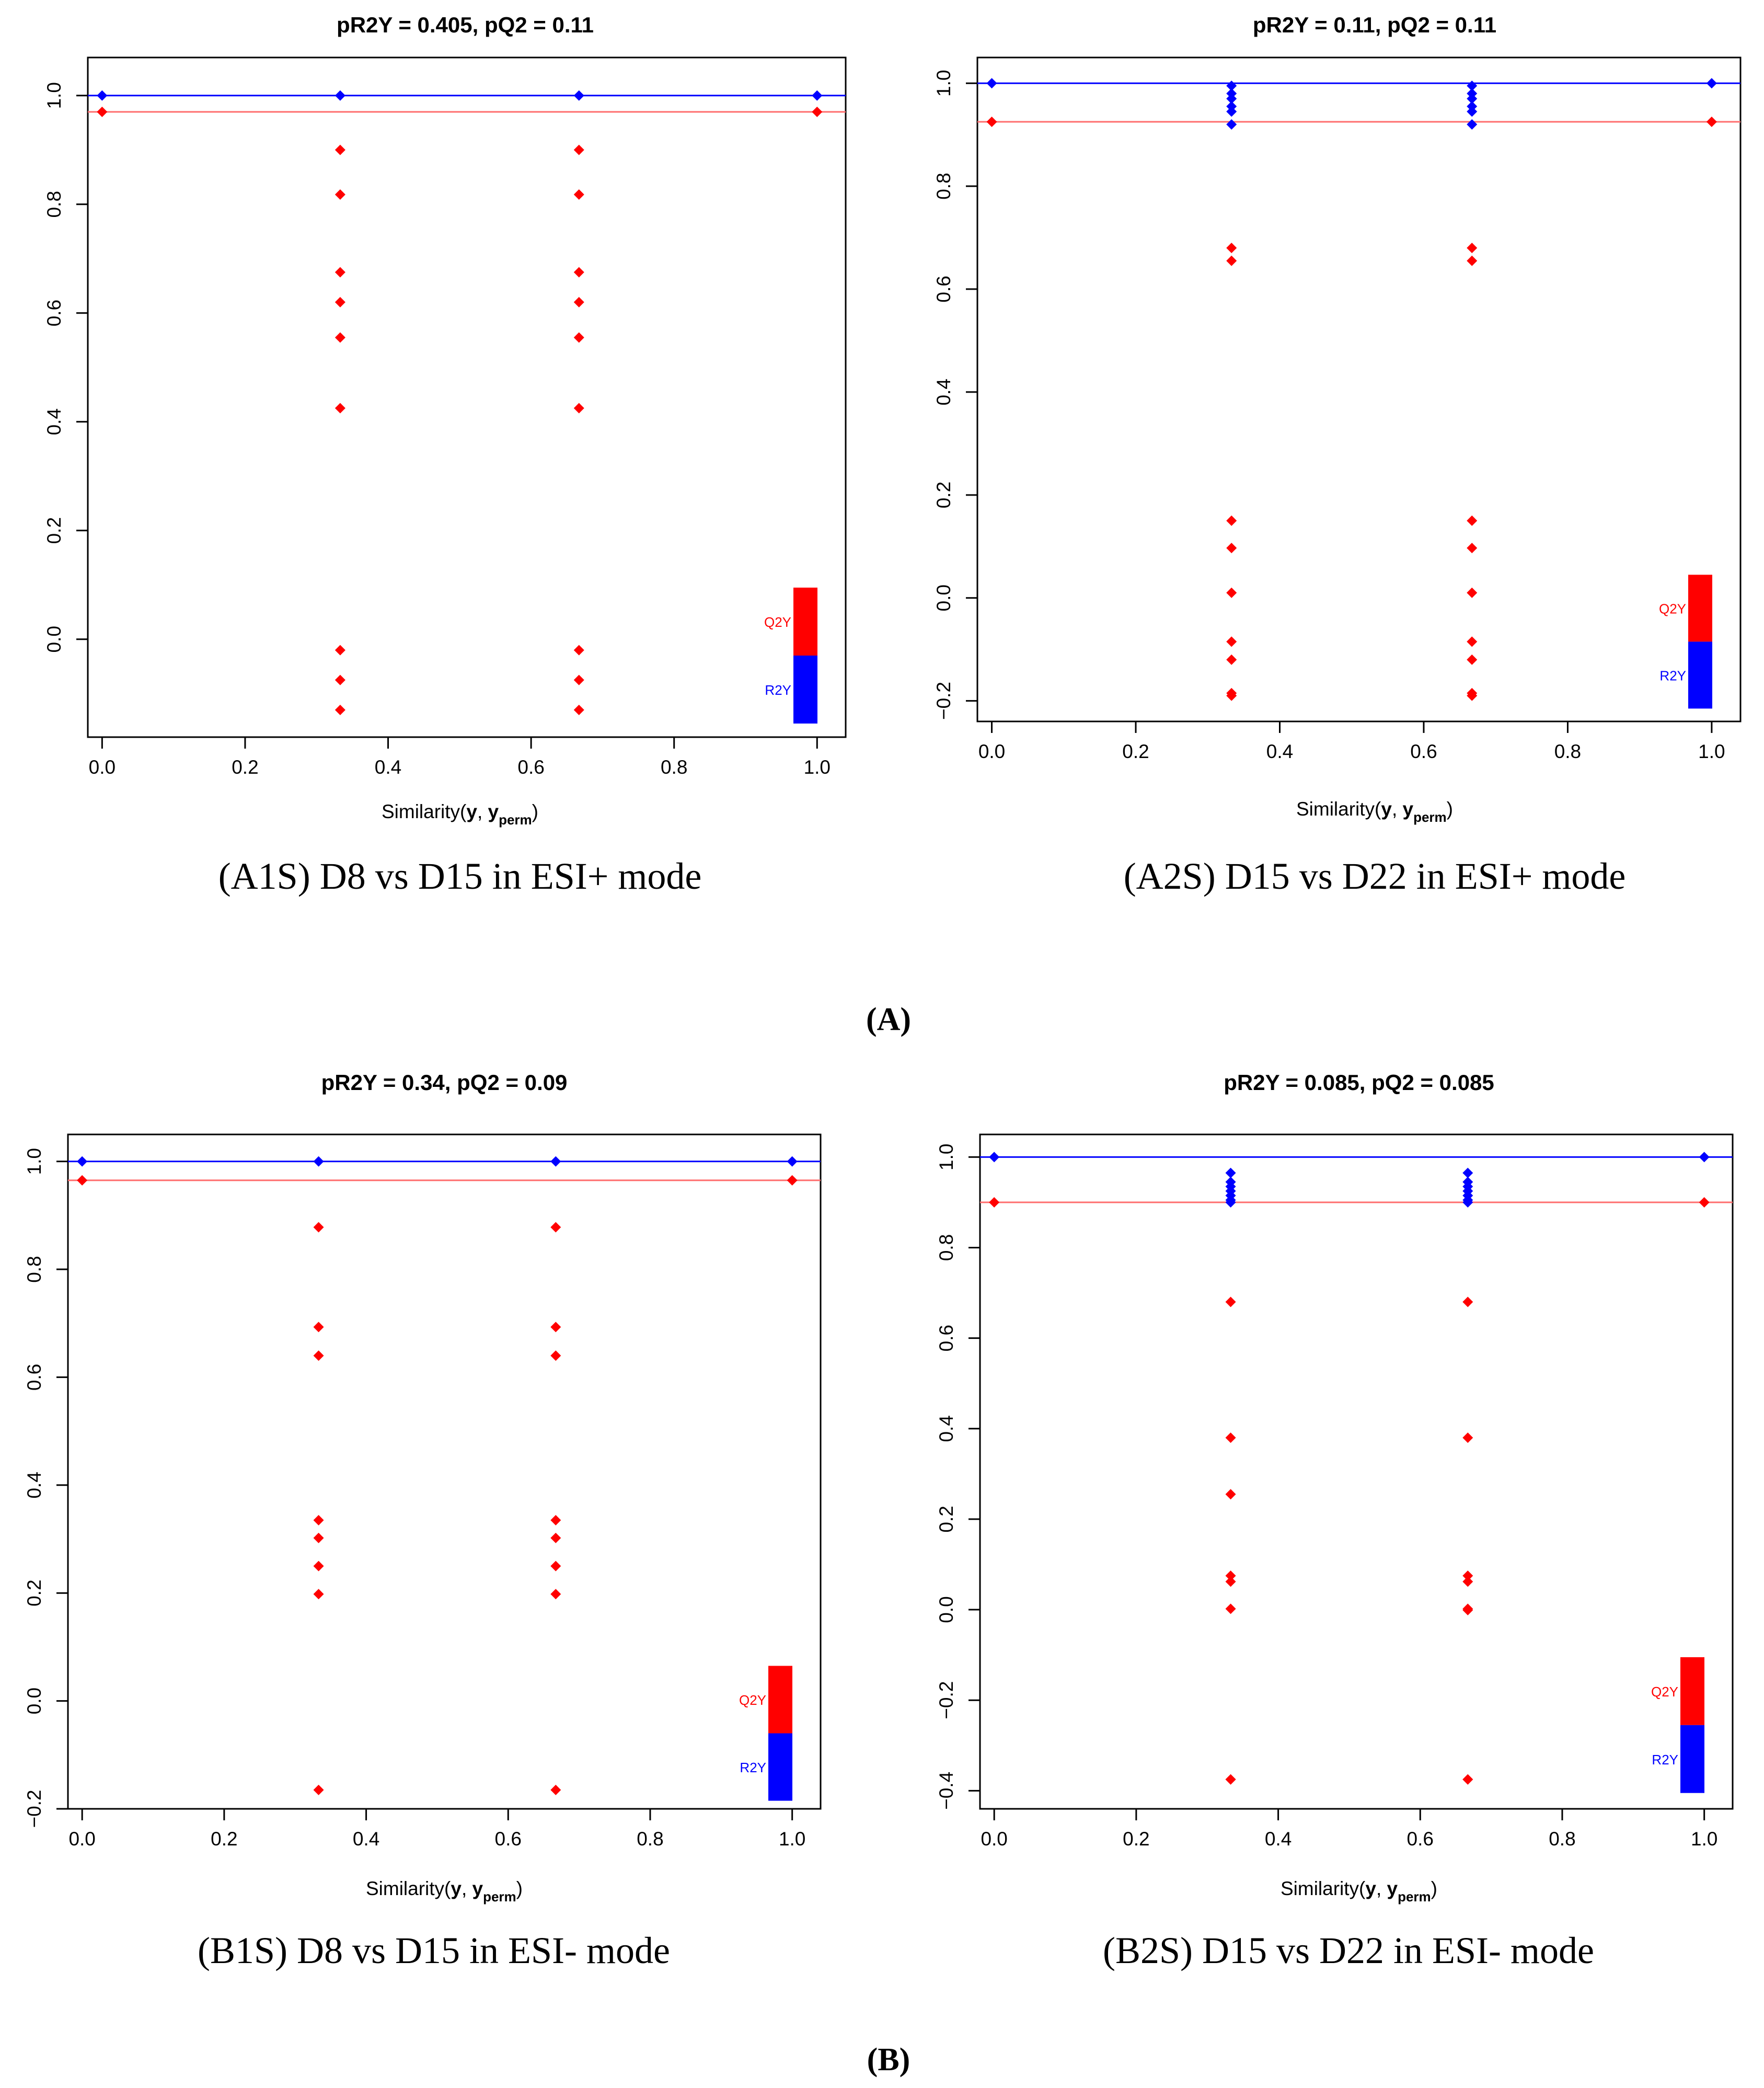 The height and width of the screenshot is (2088, 1764). Describe the element at coordinates (1700, 675) in the screenshot. I see `legend-r2y-swatch` at that location.